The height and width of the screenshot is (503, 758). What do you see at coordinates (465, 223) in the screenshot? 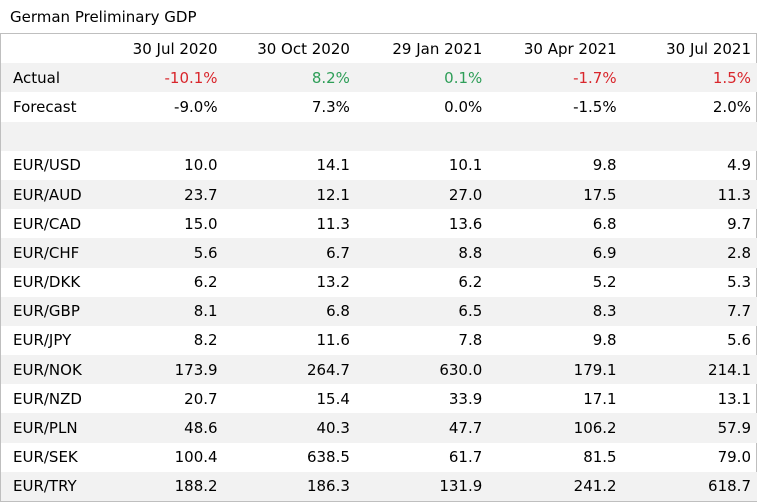
I see `volatility-value: 13.6` at bounding box center [465, 223].